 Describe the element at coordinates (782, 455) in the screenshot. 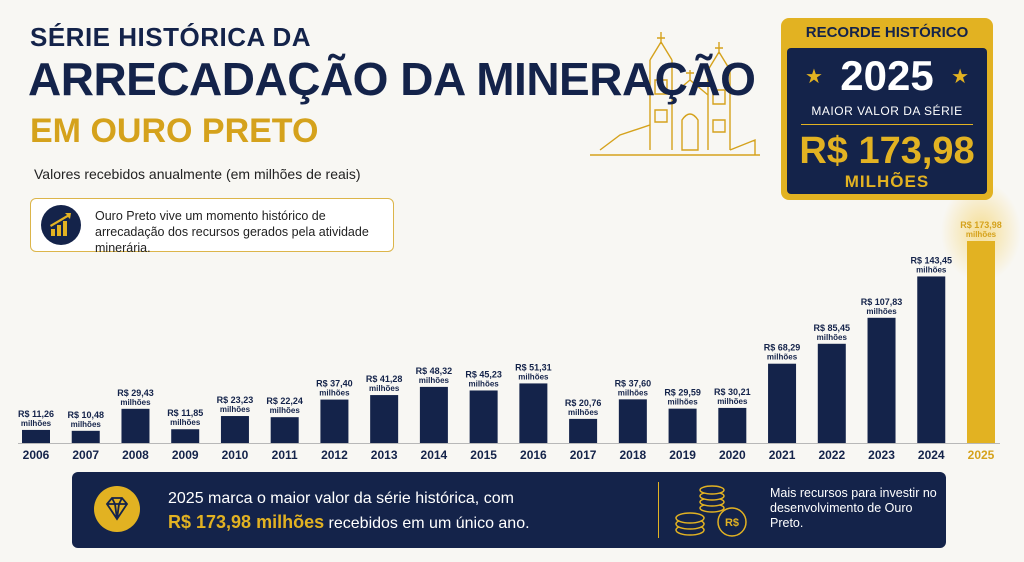

I see `x-tick-label: 2021` at that location.